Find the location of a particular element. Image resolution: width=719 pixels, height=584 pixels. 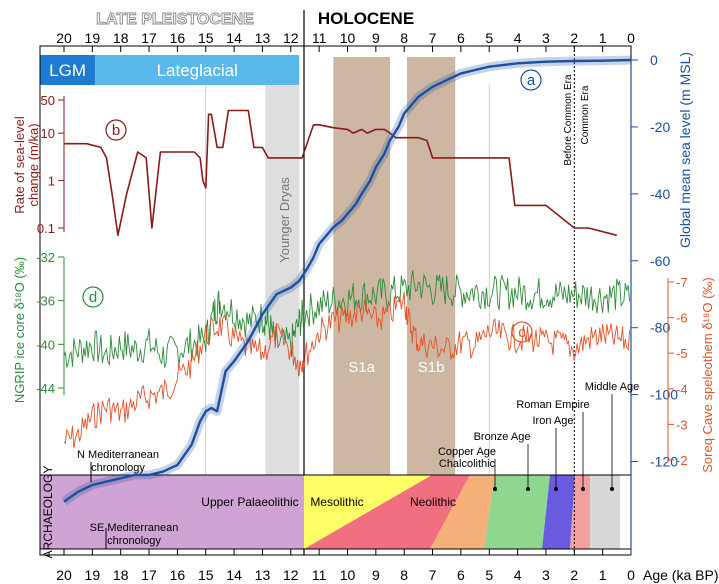

top-tick-label: 11 is located at coordinates (319, 38).